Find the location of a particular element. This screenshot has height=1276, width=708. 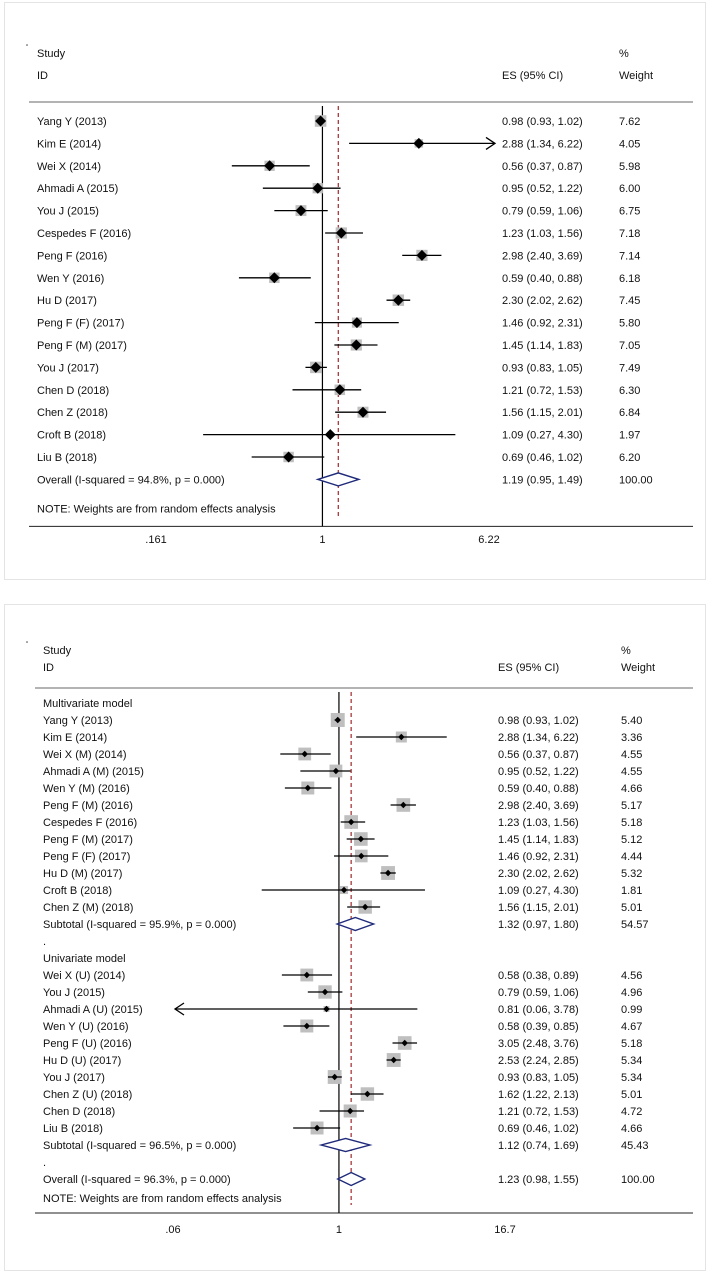

study-ci-text: 0.98 (0.93, 1.02) is located at coordinates (538, 721).